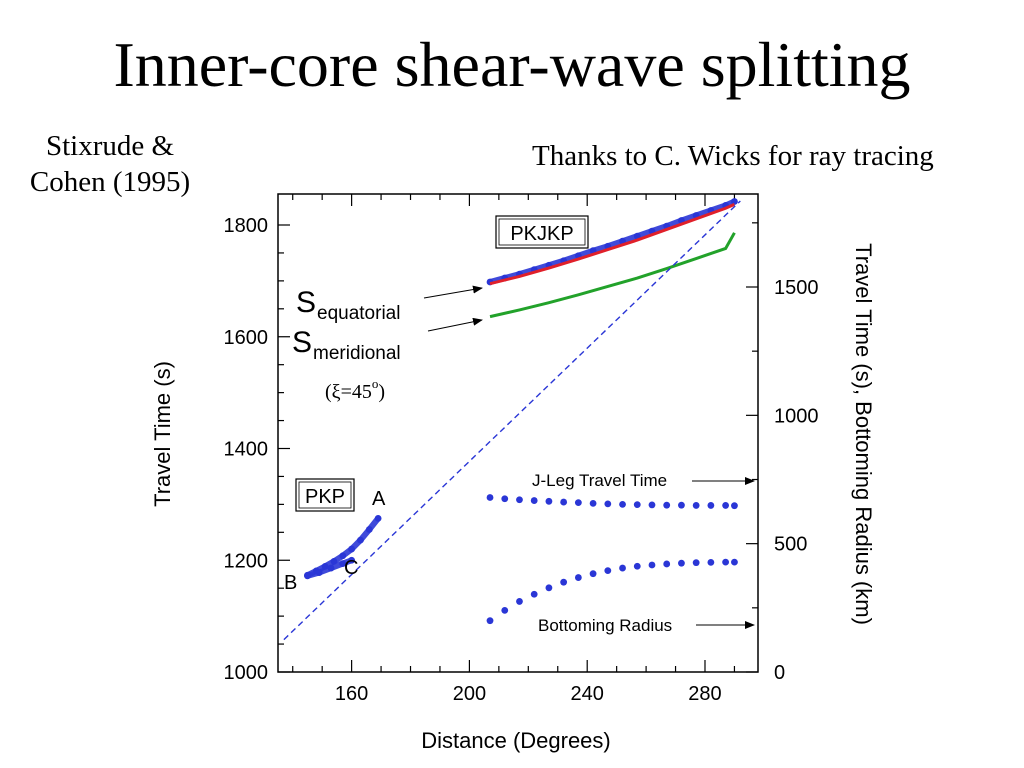 The width and height of the screenshot is (1024, 768). Describe the element at coordinates (512, 64) in the screenshot. I see `slide-title: Inner-core shear-wave splitting` at that location.